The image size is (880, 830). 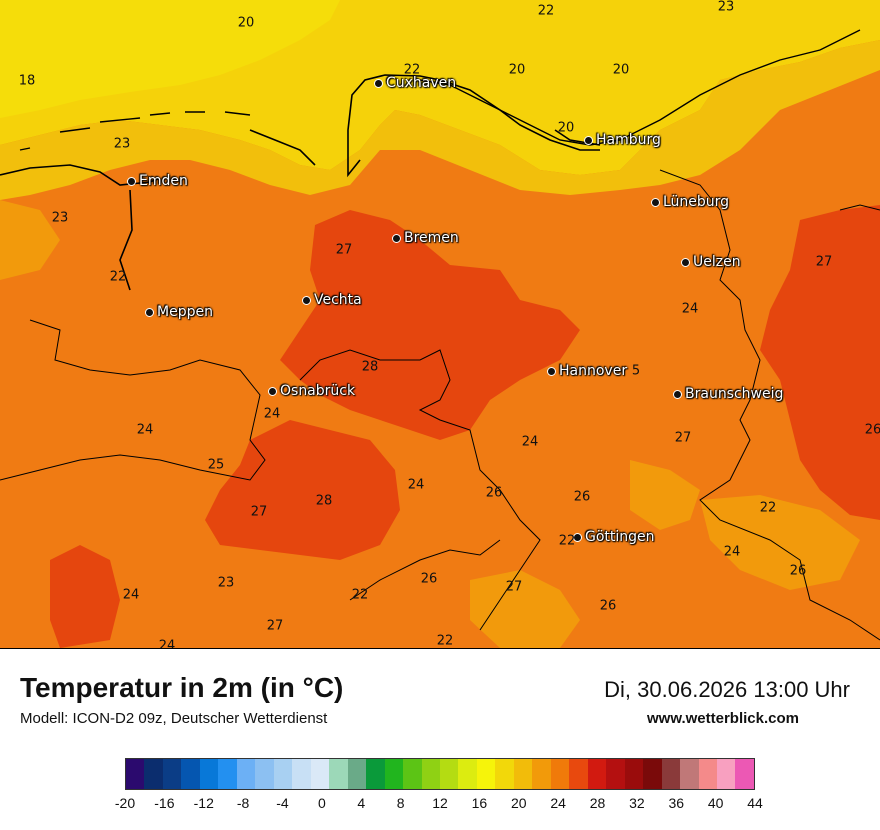 What do you see at coordinates (203, 803) in the screenshot?
I see `color-scale-tick-label: -12` at bounding box center [203, 803].